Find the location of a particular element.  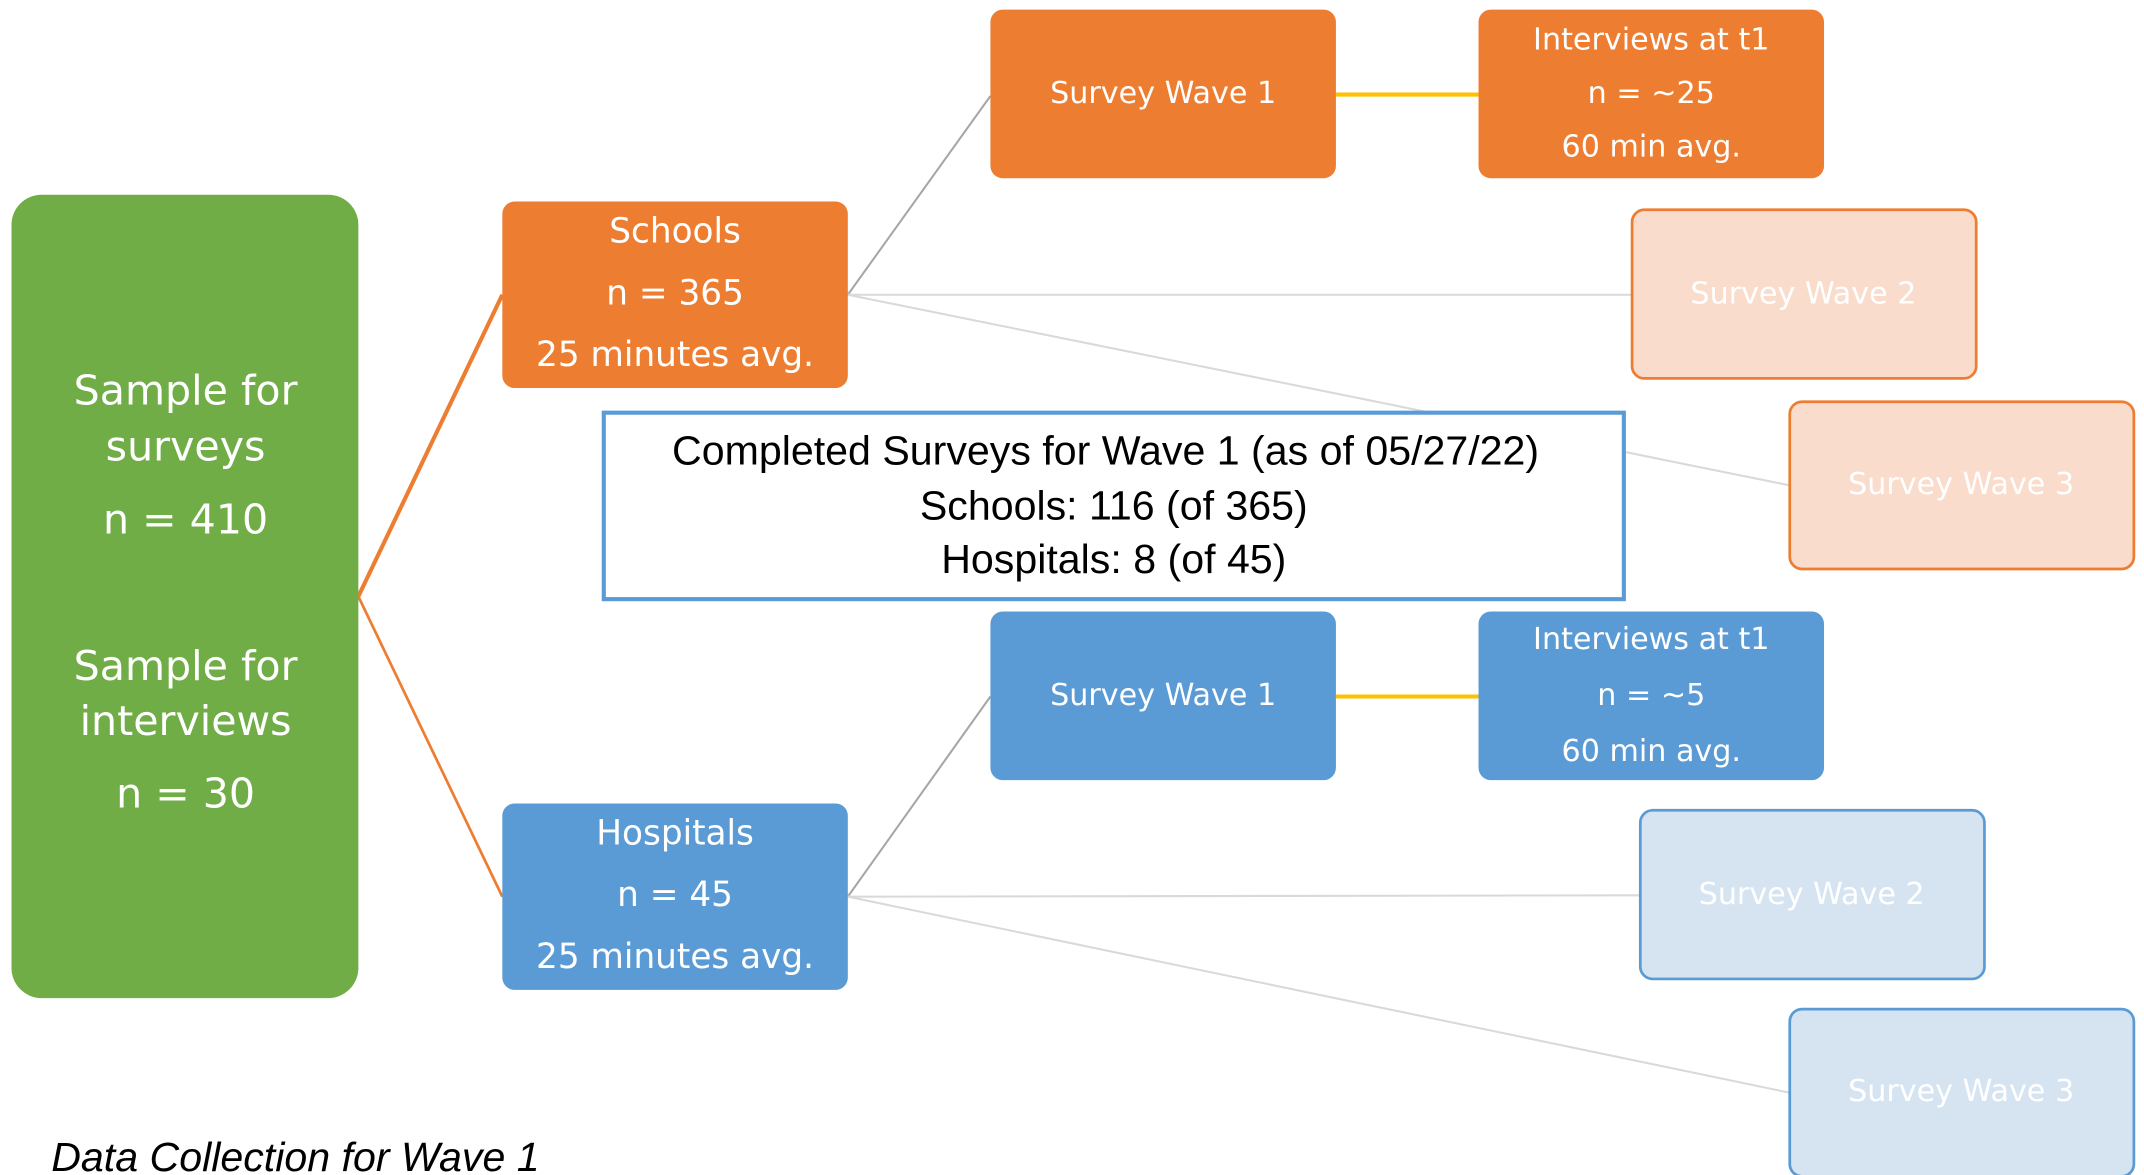

node-label: n = 365 is located at coordinates (675, 293).